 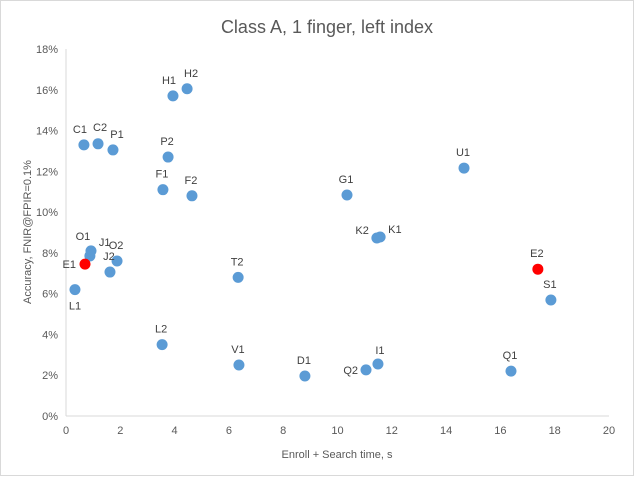 I want to click on data-point-f2, so click(x=192, y=196).